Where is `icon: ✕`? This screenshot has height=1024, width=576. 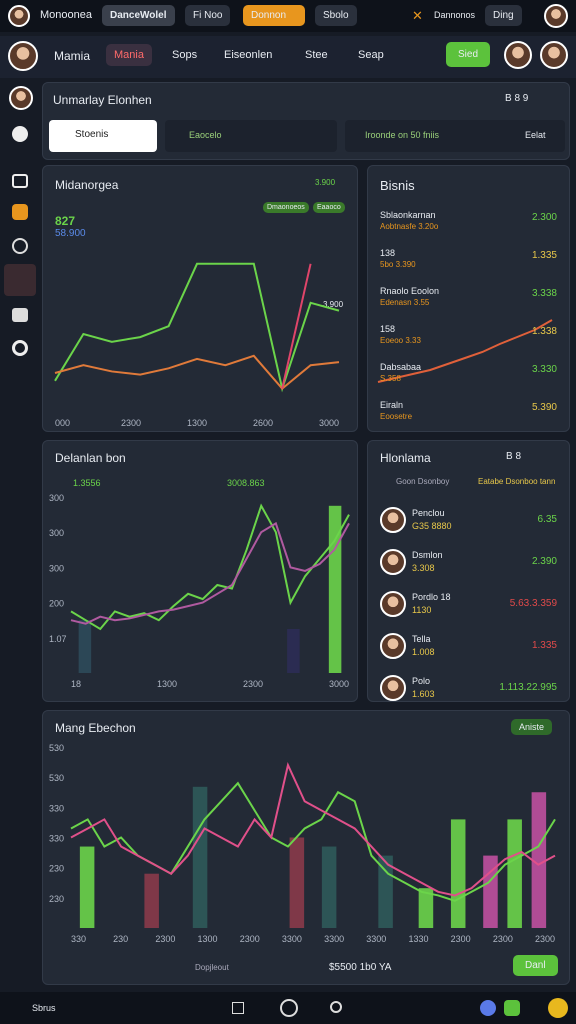
icon: ✕ is located at coordinates (417, 15).